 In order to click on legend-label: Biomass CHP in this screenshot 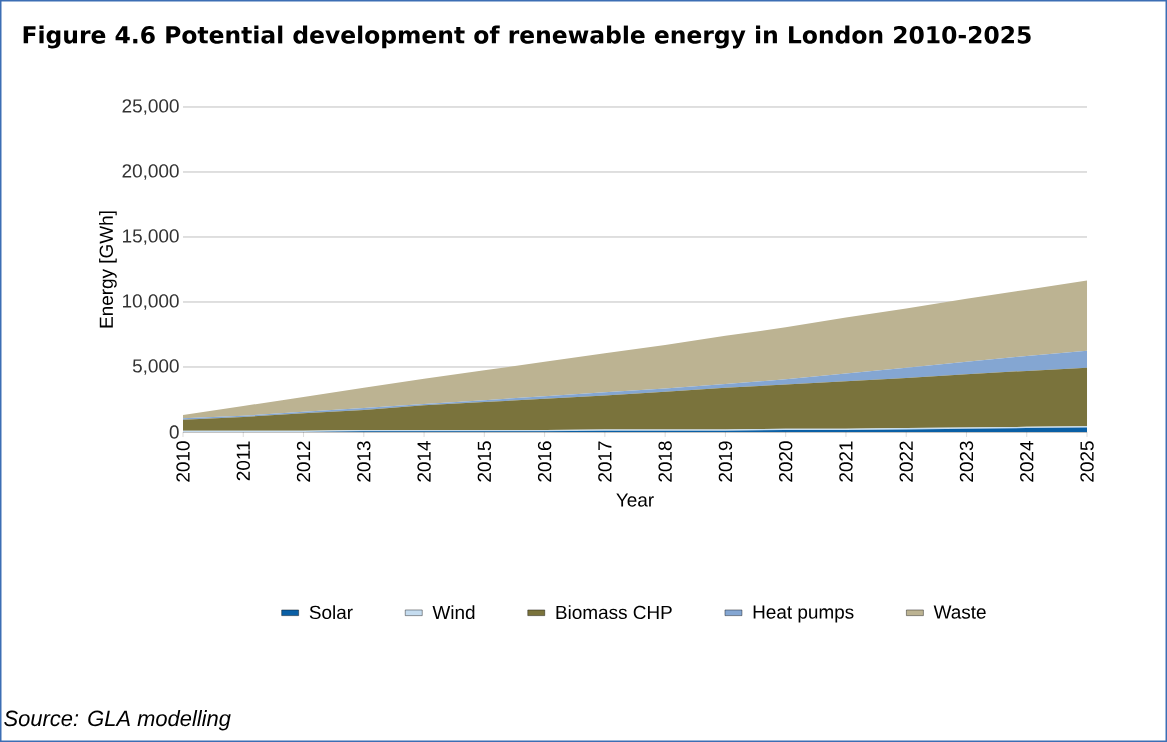, I will do `click(614, 612)`.